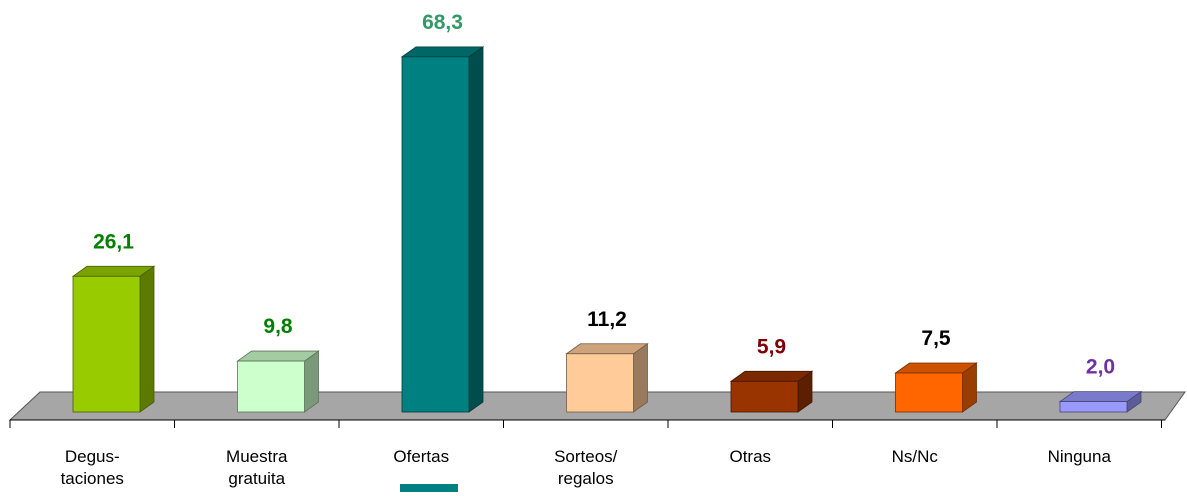 The image size is (1187, 496). Describe the element at coordinates (936, 338) in the screenshot. I see `value-label: 7,5` at that location.